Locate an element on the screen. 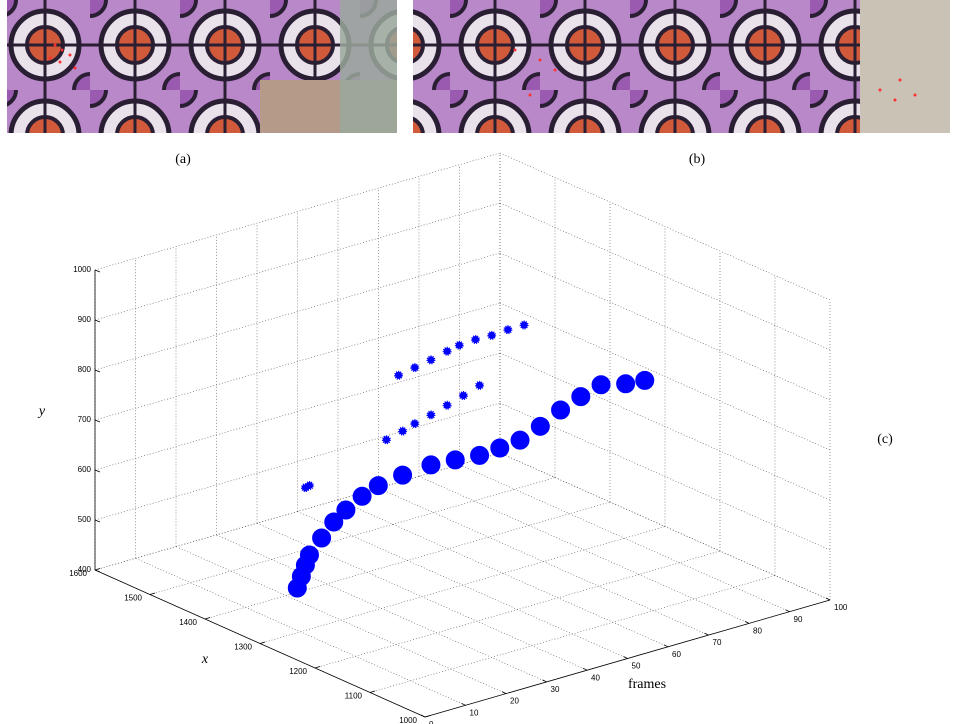  y-axis-title: y is located at coordinates (41, 411).